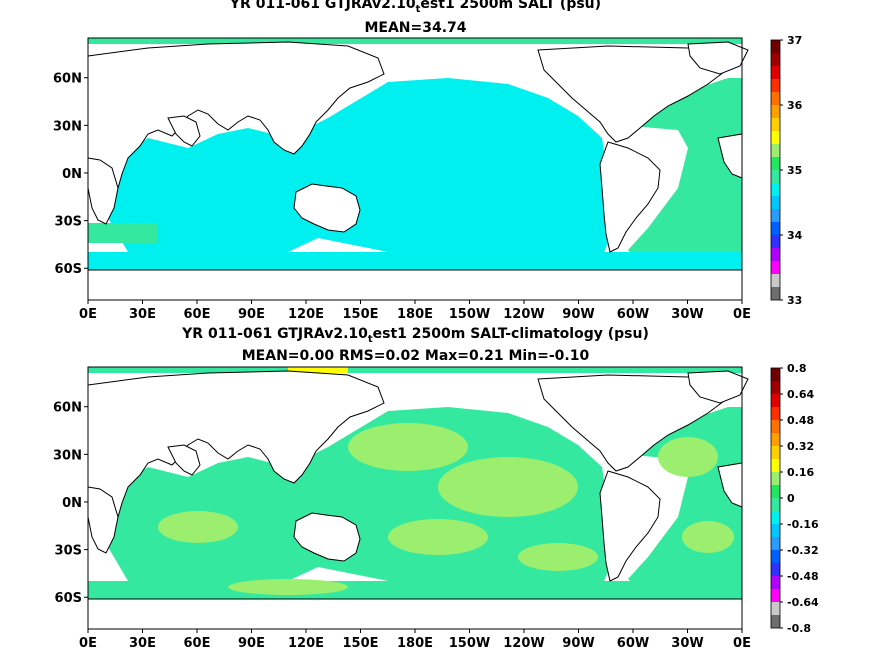  I want to click on top-y-tick-label: 60S, so click(68, 269).